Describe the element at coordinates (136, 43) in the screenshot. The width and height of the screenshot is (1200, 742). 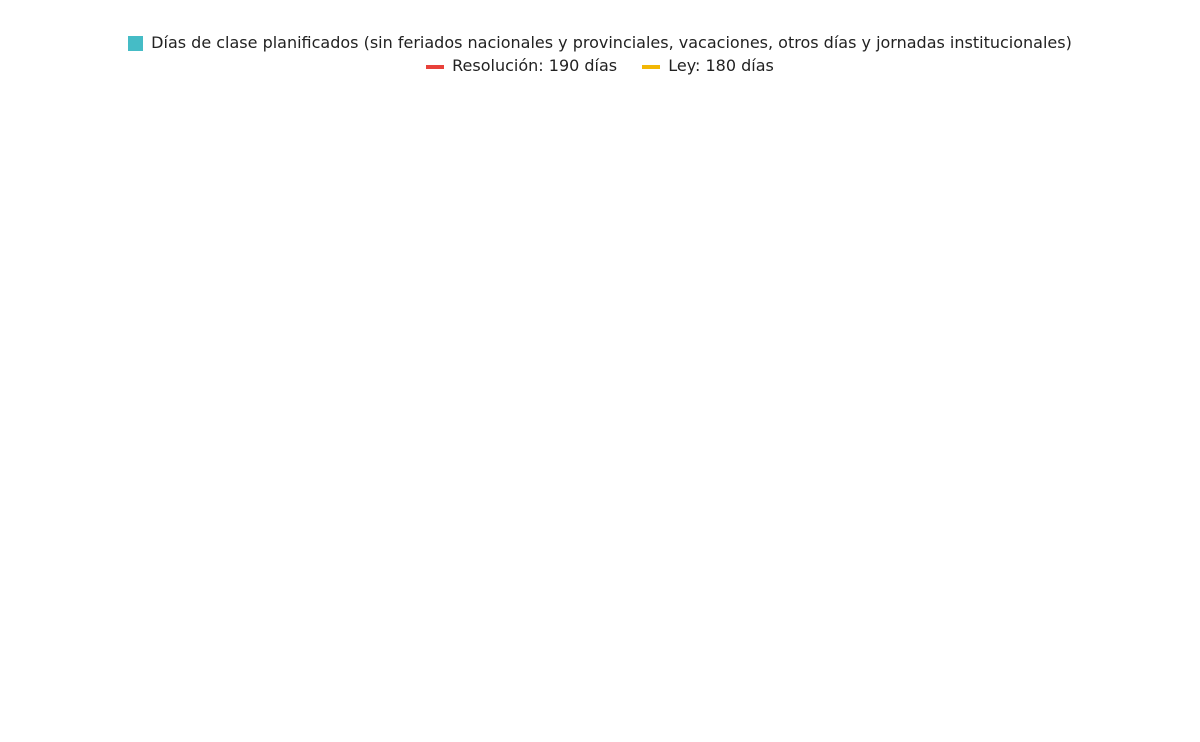
I see `legend-swatch-bars` at that location.